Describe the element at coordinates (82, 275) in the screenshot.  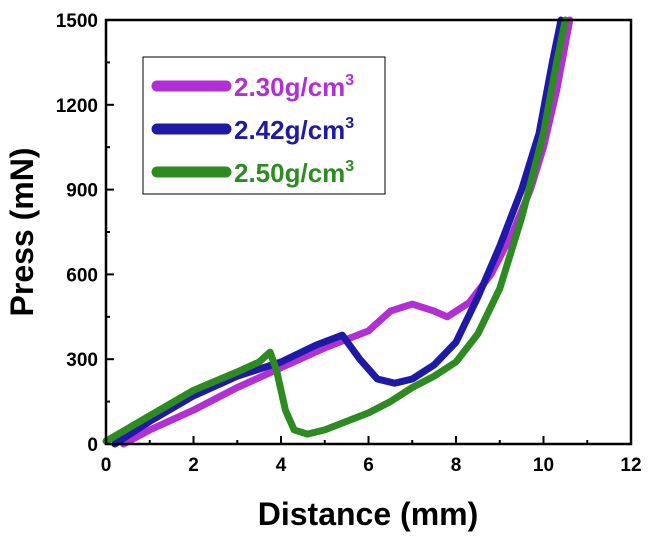
I see `y-tick-label: 600` at that location.